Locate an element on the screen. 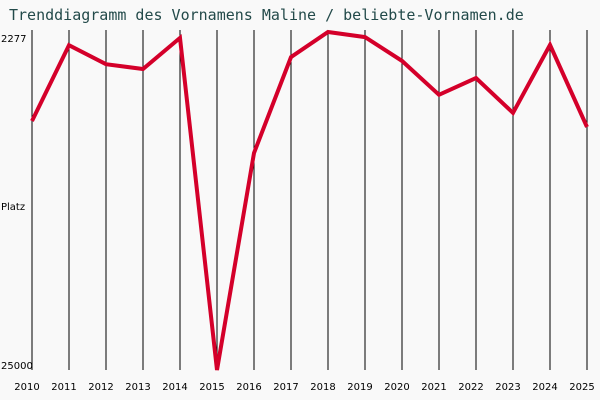 The height and width of the screenshot is (400, 600). x-tick-label: 2013 is located at coordinates (138, 387).